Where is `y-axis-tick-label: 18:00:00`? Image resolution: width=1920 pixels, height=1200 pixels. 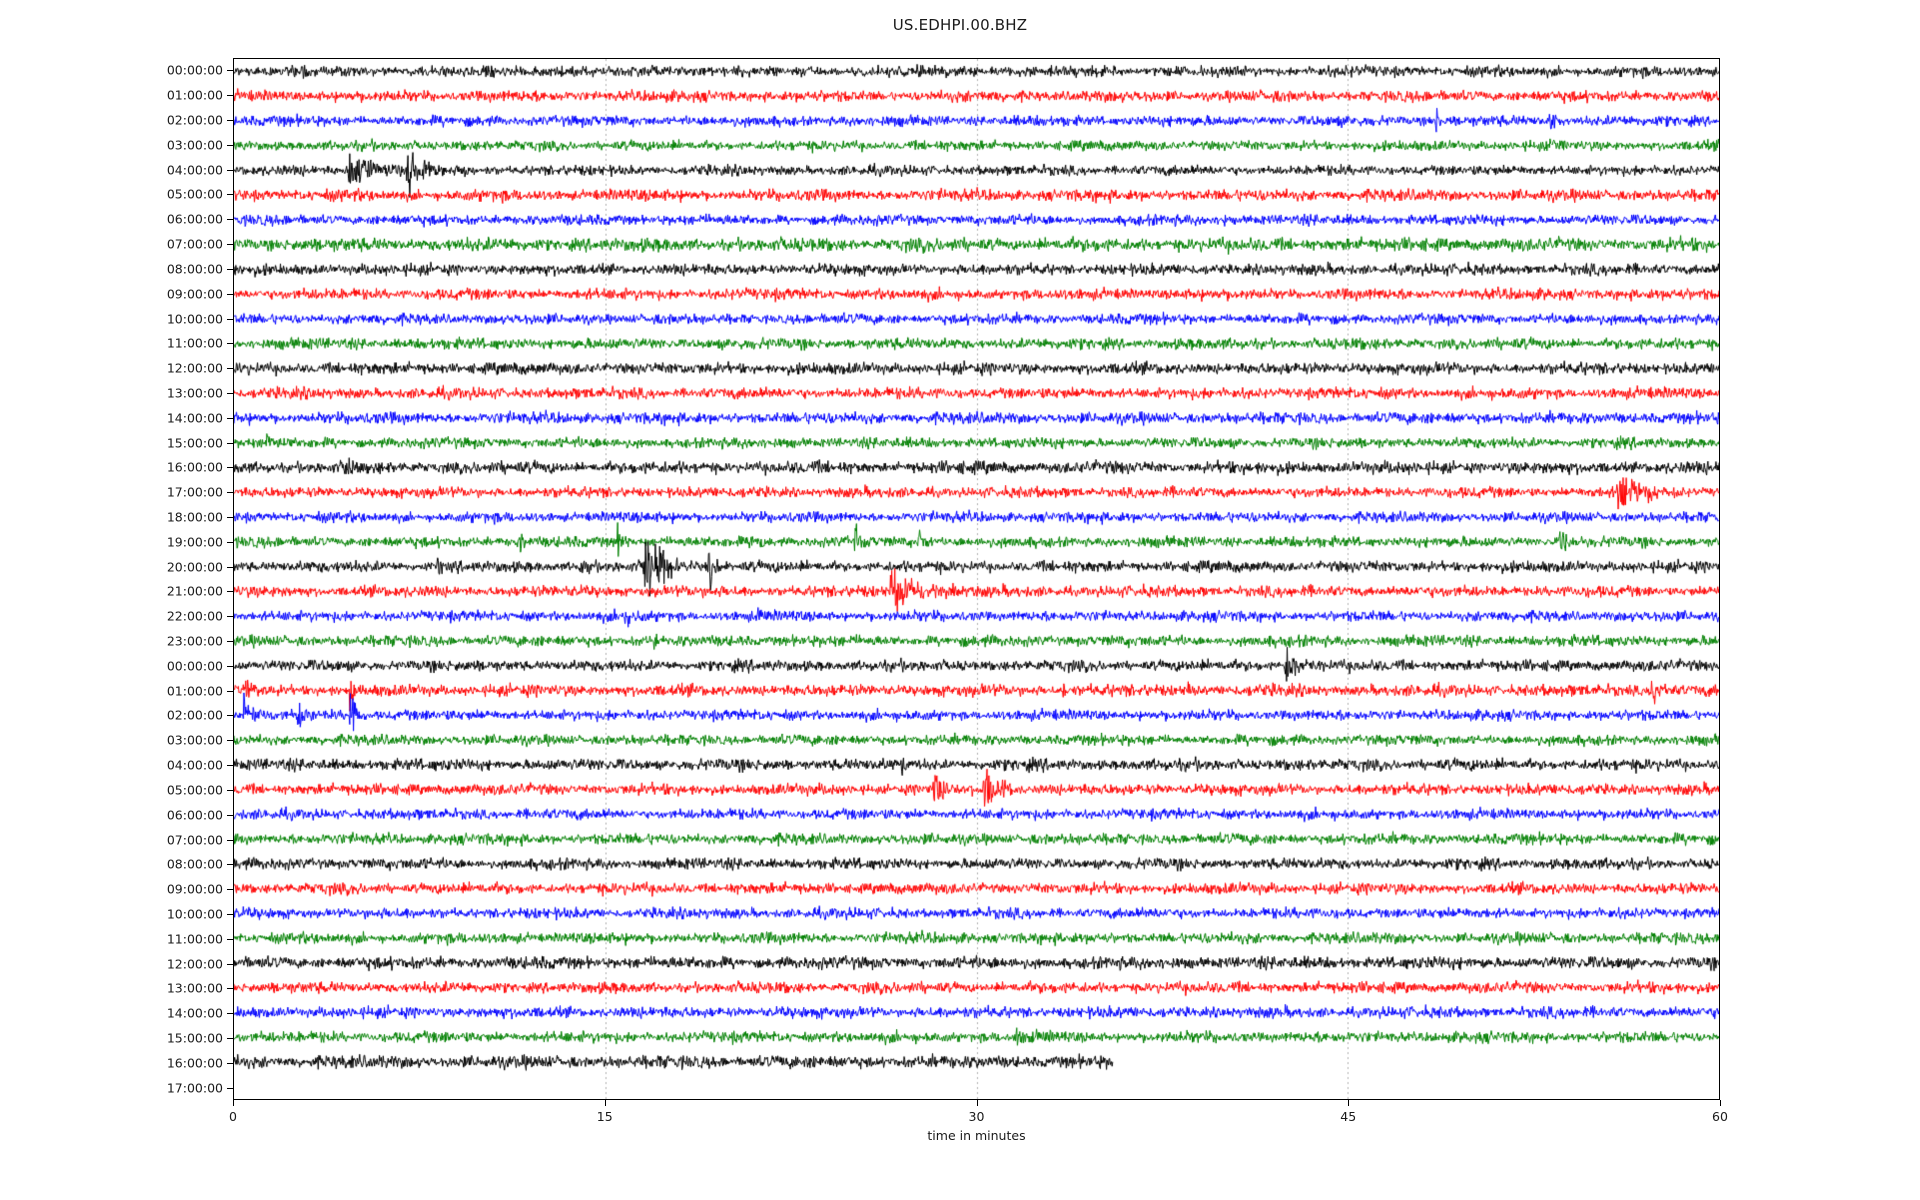
y-axis-tick-label: 18:00:00 is located at coordinates (194, 517).